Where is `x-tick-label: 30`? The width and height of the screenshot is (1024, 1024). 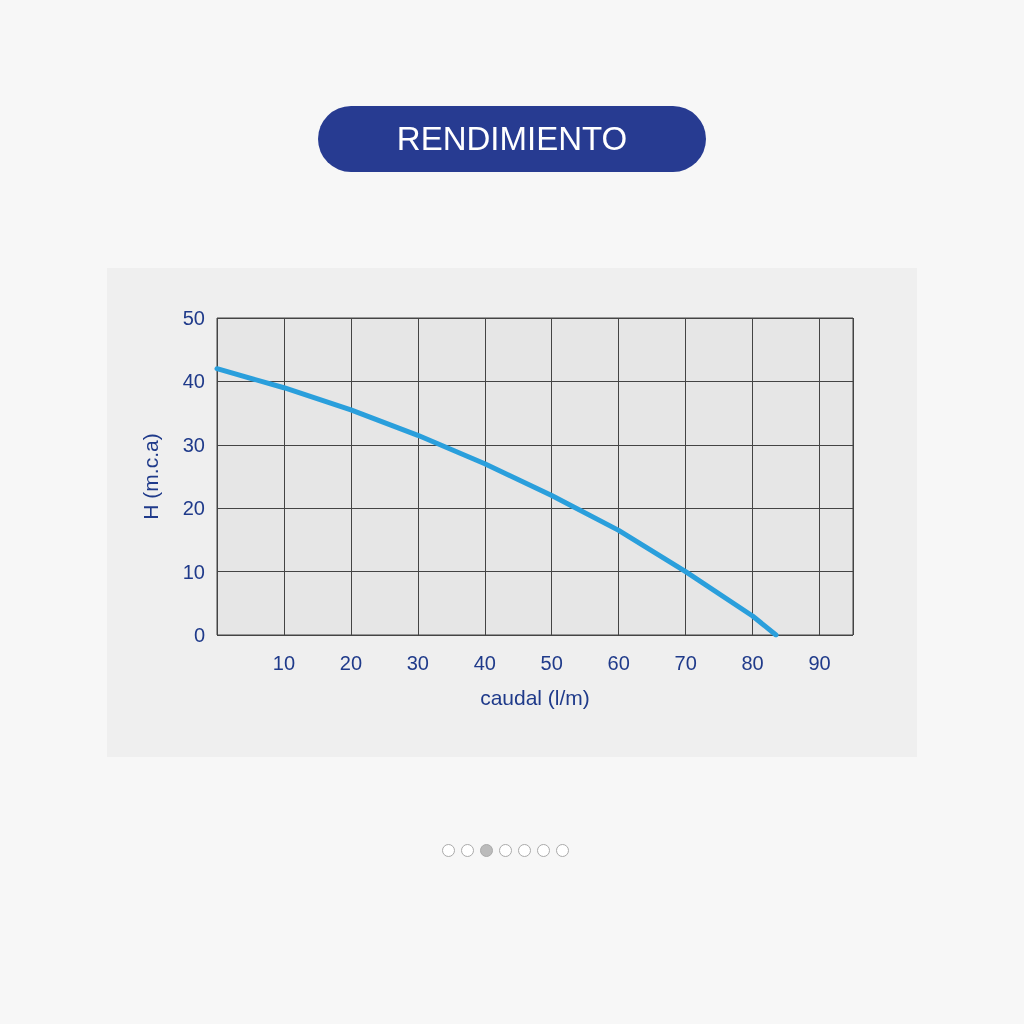
x-tick-label: 30 is located at coordinates (417, 663).